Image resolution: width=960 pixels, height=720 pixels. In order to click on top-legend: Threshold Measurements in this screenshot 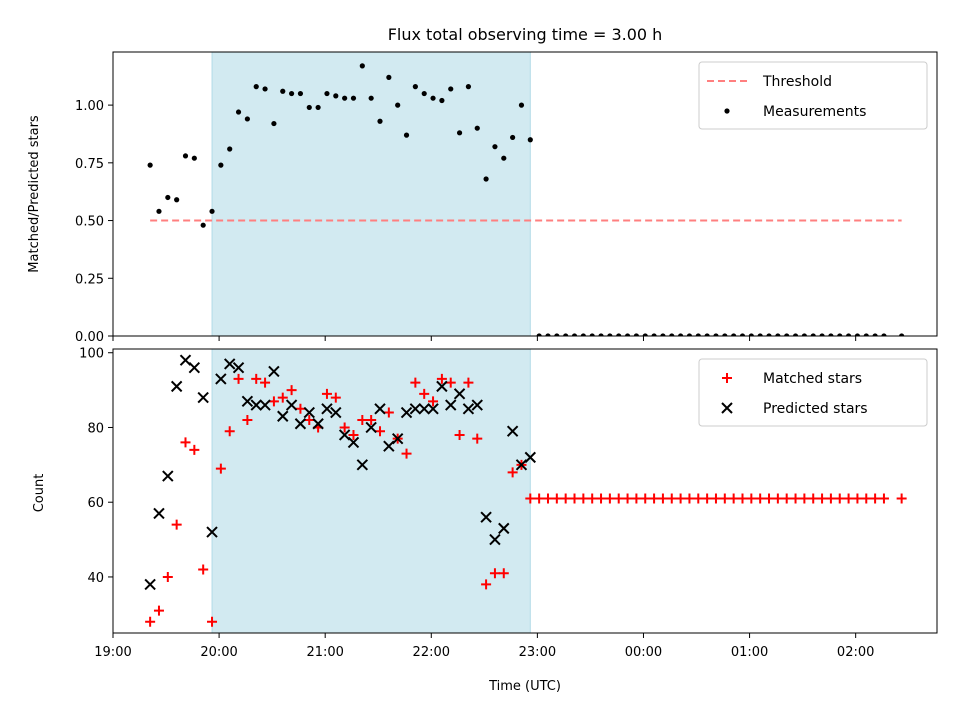, I will do `click(813, 95)`.